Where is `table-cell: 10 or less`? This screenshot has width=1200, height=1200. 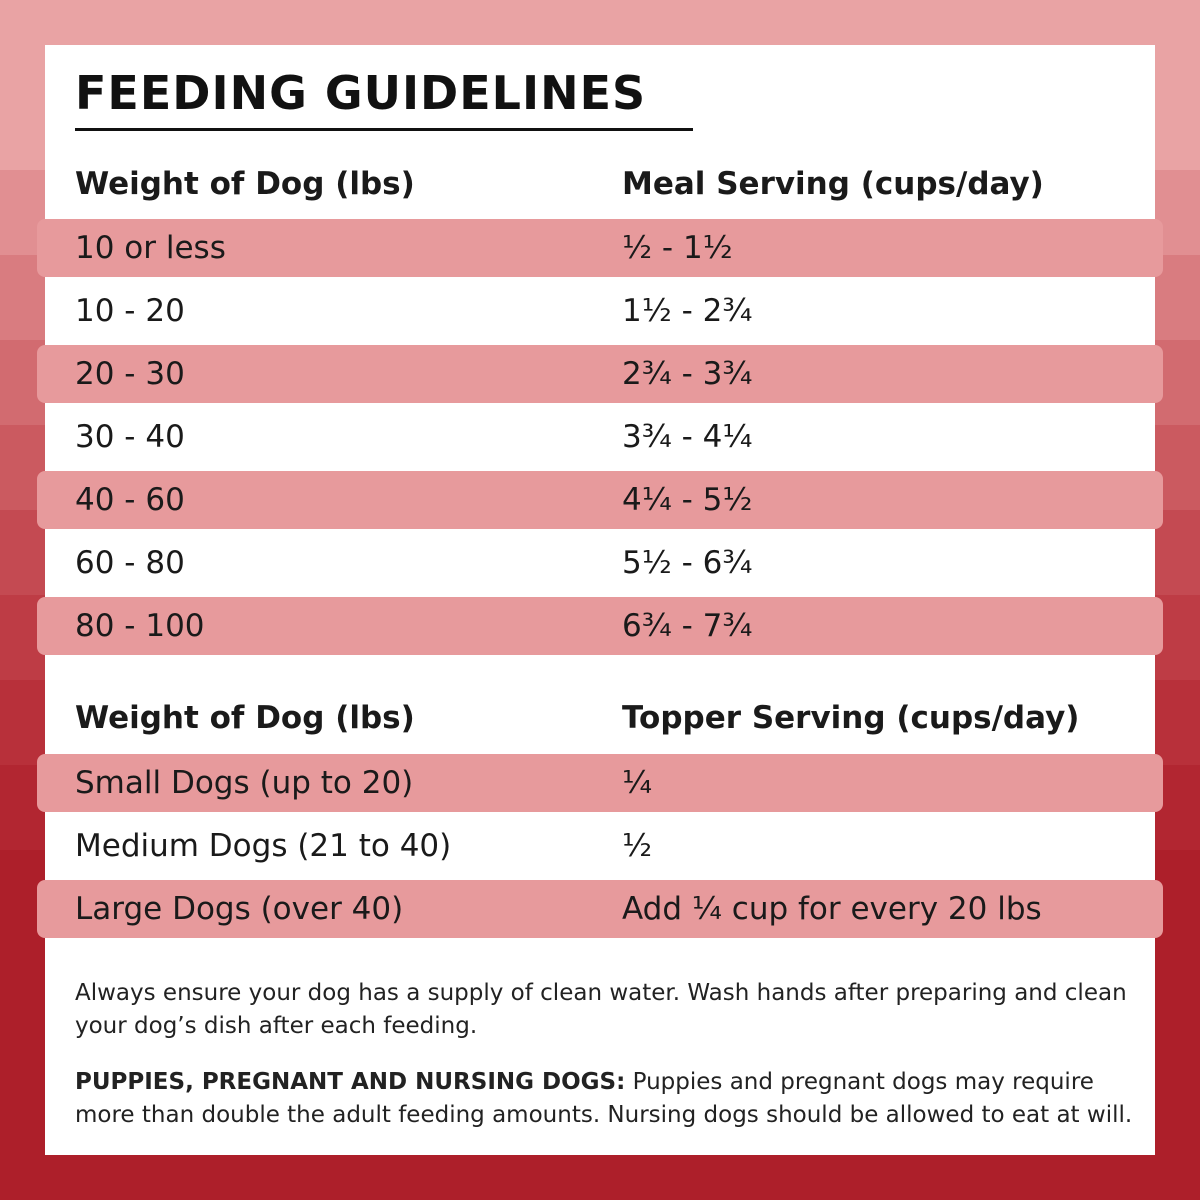 table-cell: 10 or less is located at coordinates (150, 248).